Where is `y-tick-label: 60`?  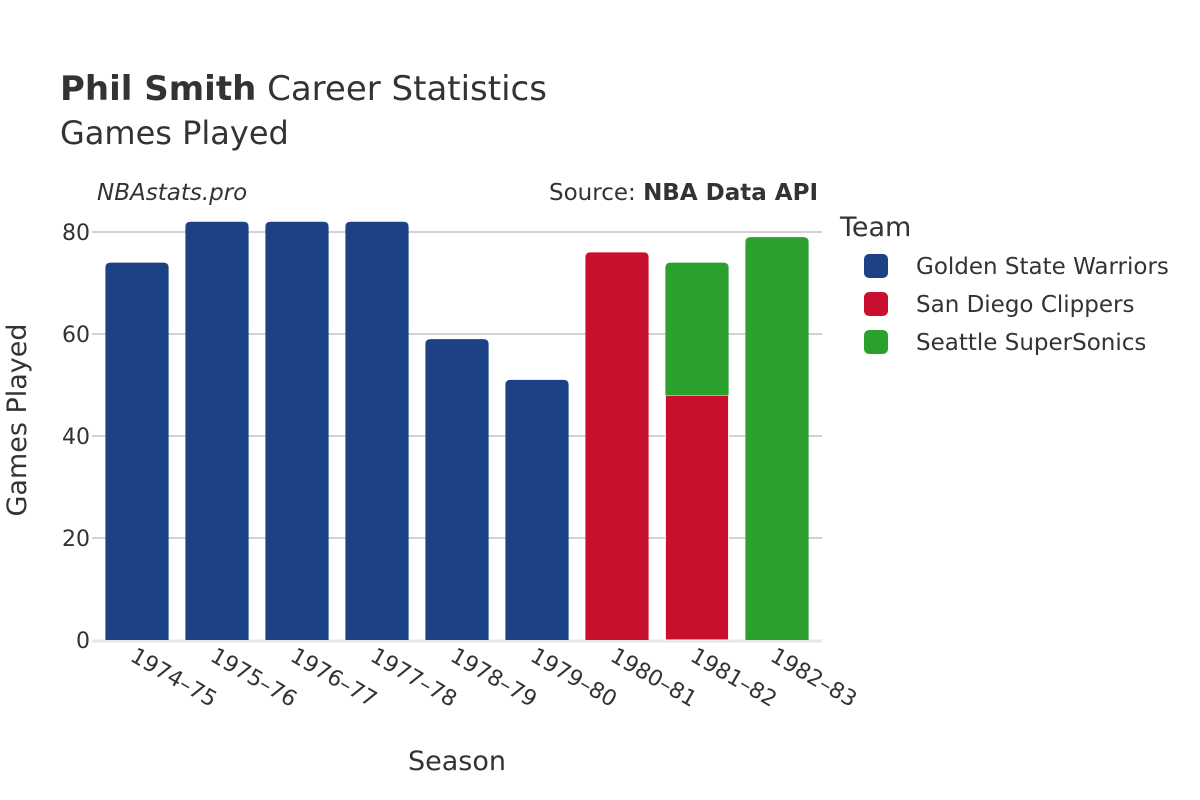
y-tick-label: 60 is located at coordinates (76, 335).